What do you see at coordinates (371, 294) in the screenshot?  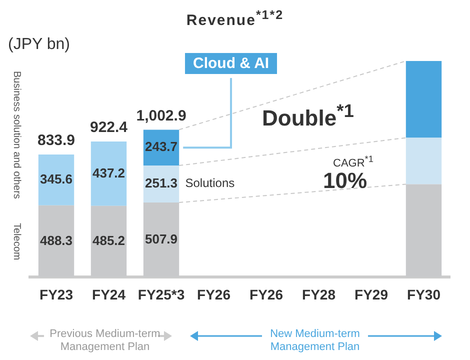 I see `x-tick-label: FY29` at bounding box center [371, 294].